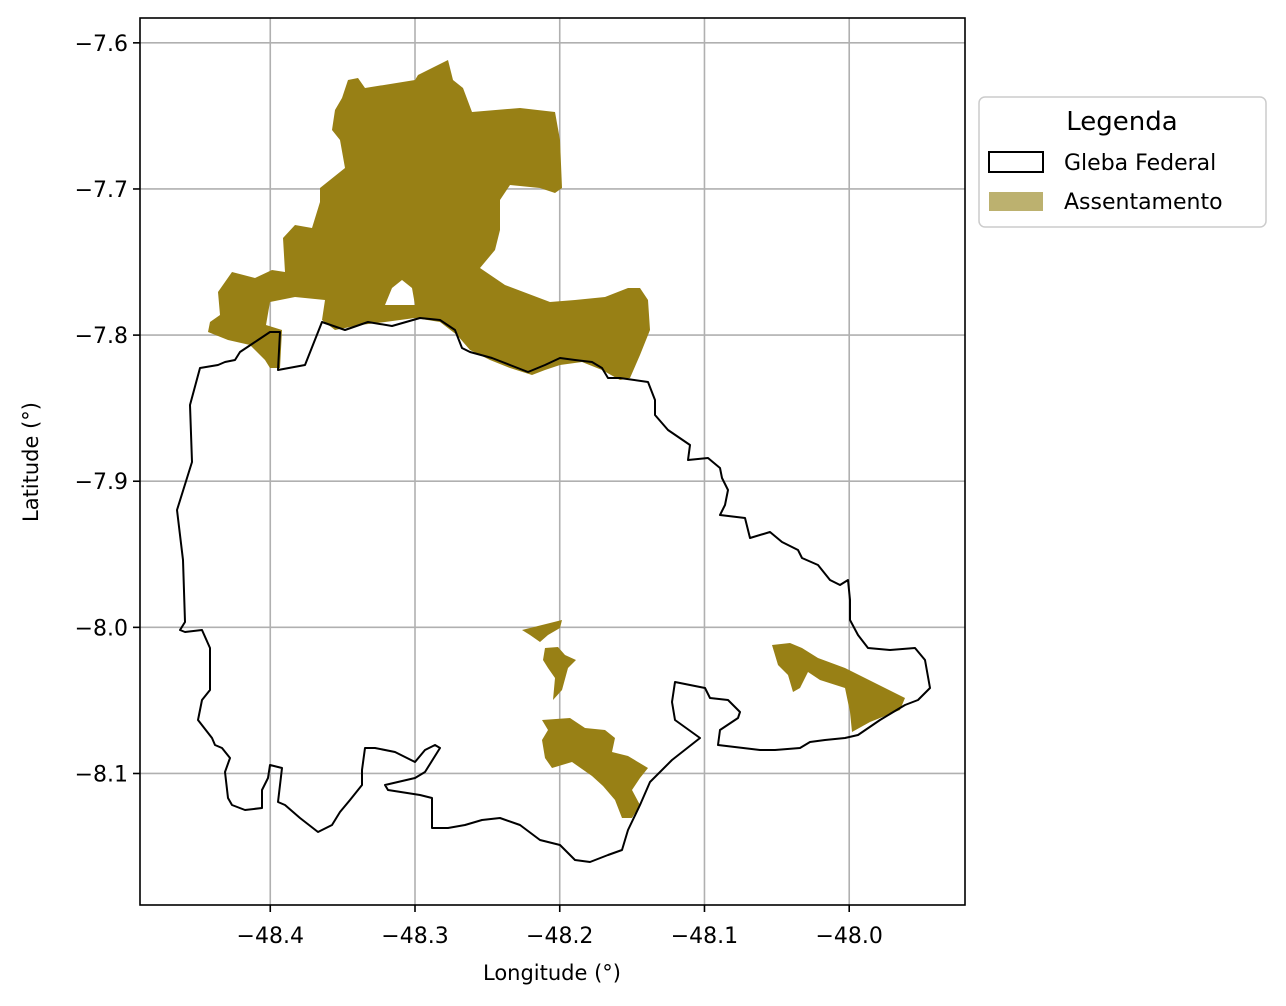 The width and height of the screenshot is (1286, 1006). I want to click on y-tick-label: −7.6, so click(101, 44).